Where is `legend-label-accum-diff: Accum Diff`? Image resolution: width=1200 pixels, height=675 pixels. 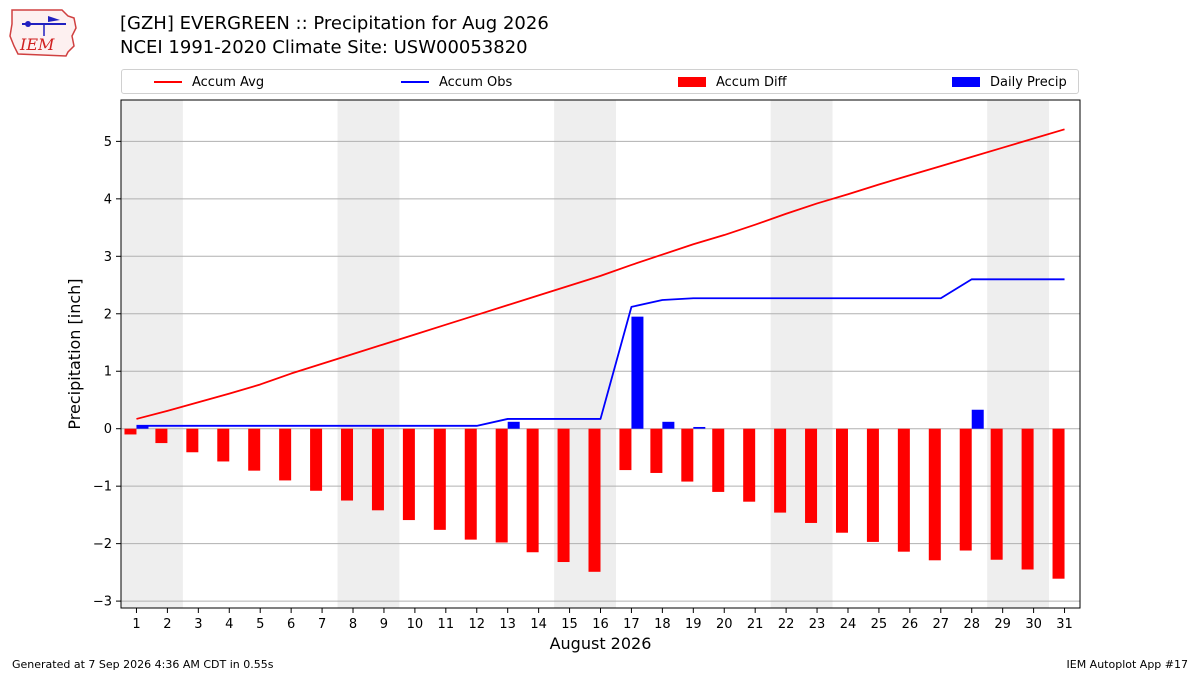 legend-label-accum-diff: Accum Diff is located at coordinates (751, 82).